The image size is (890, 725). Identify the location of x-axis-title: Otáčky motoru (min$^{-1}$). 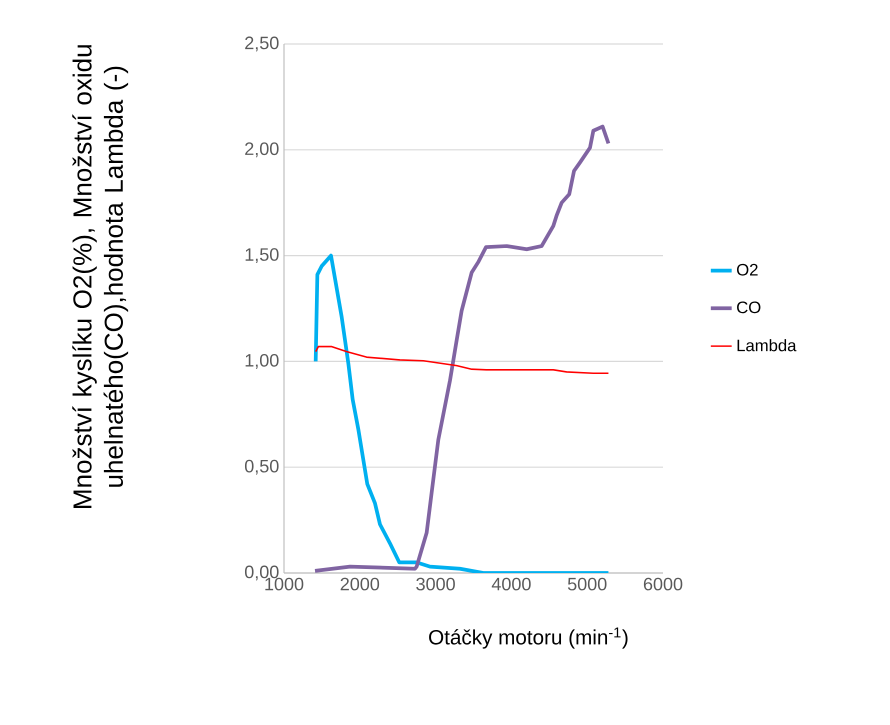
(528, 638).